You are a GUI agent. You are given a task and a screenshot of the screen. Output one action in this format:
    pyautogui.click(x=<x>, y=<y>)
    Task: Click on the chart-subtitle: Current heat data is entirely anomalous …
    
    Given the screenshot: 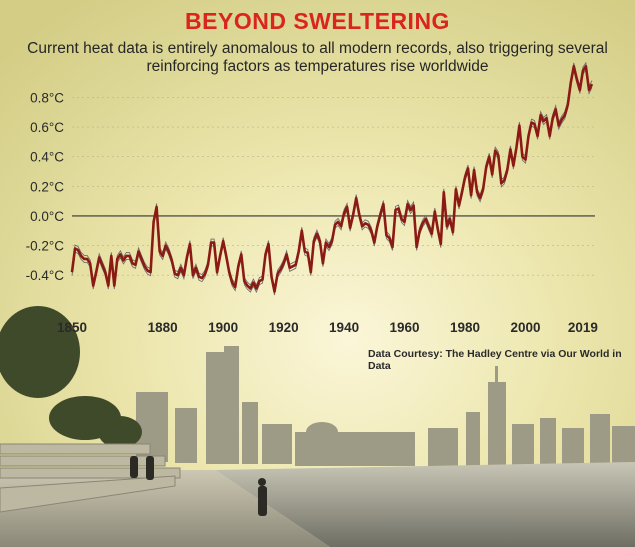 What is the action you would take?
    pyautogui.click(x=317, y=57)
    